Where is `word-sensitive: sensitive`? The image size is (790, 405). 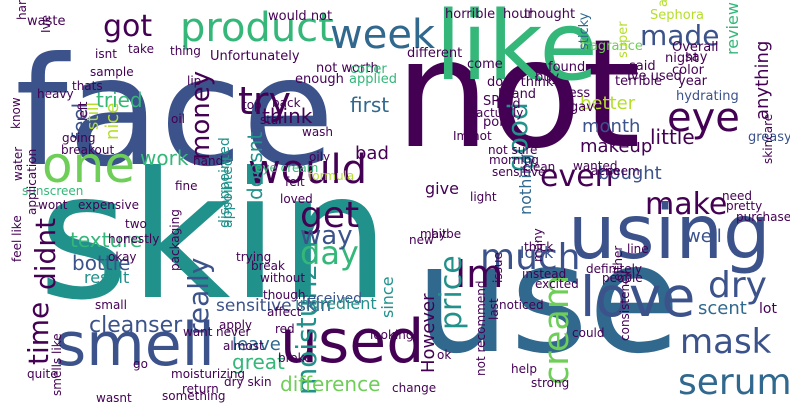 word-sensitive: sensitive is located at coordinates (519, 172).